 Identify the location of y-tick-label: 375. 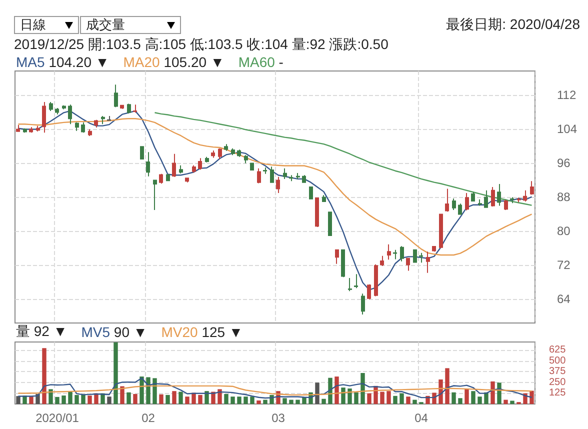
(557, 372).